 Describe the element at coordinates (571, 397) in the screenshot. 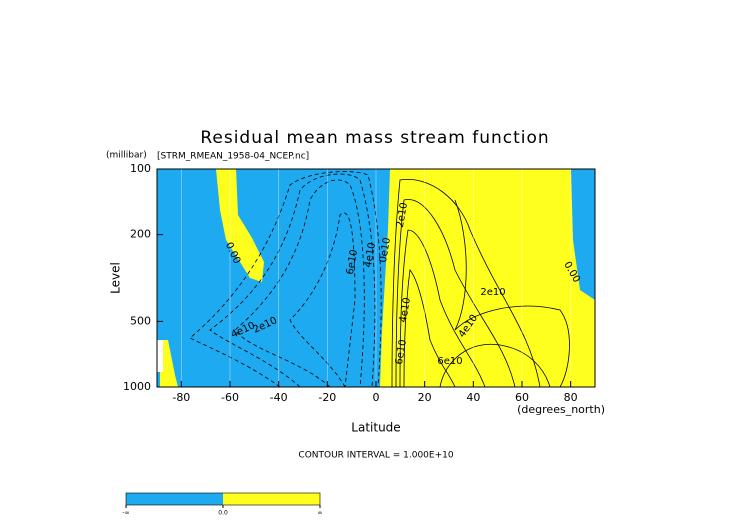

I see `x-tick-label: 80` at that location.